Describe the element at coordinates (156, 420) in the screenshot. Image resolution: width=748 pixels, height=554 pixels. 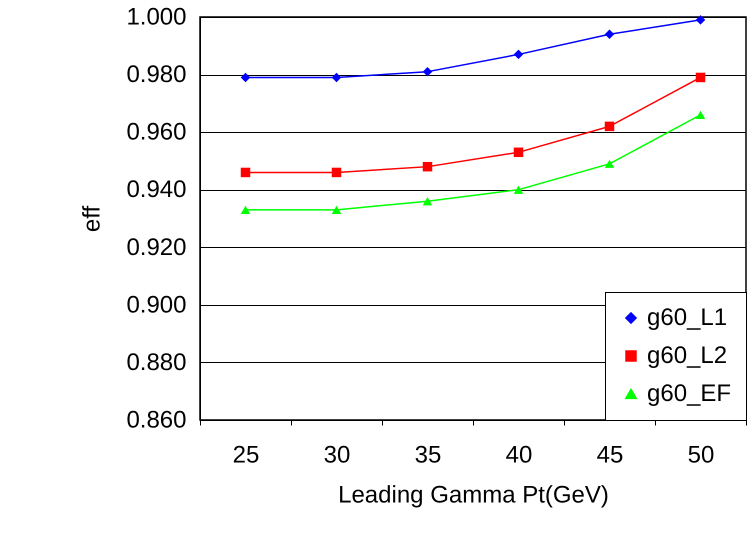
I see `y-tick-label: 0.860` at that location.